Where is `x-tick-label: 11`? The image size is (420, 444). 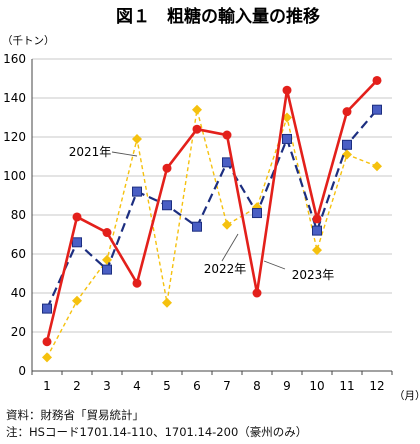
x-tick-label: 11 is located at coordinates (346, 386).